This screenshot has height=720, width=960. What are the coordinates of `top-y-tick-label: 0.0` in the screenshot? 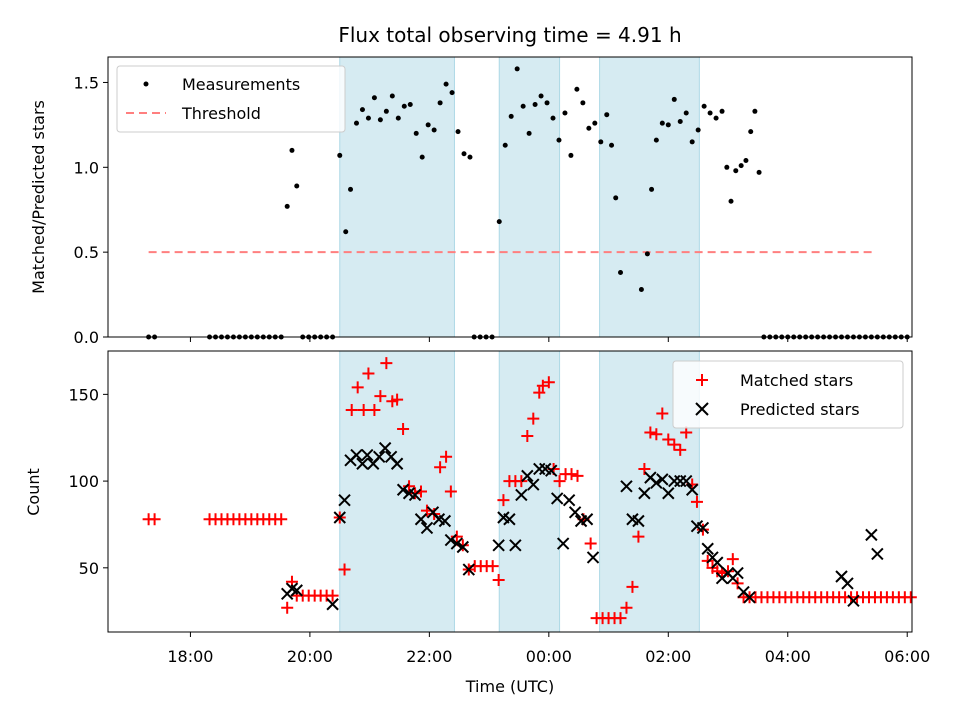 It's located at (86, 337).